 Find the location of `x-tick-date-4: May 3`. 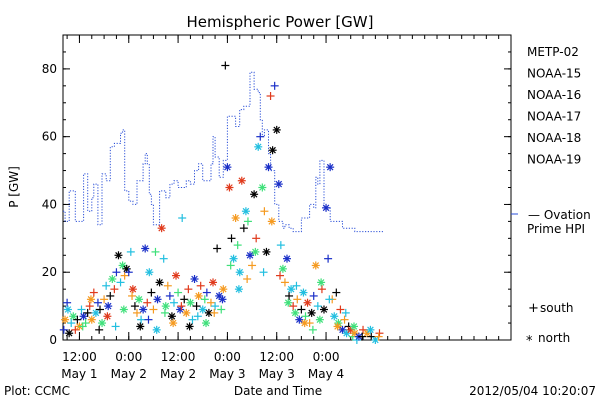

x-tick-date-4: May 3 is located at coordinates (277, 374).